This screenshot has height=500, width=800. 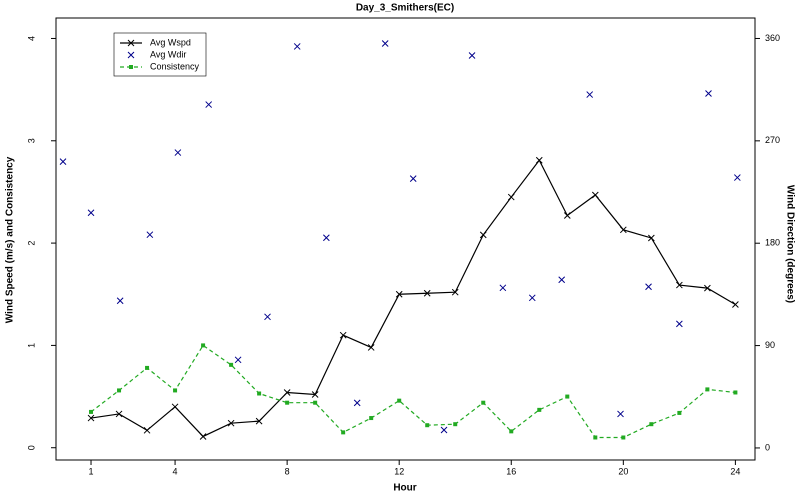 I want to click on y2-tick-label: 0, so click(x=767, y=447).